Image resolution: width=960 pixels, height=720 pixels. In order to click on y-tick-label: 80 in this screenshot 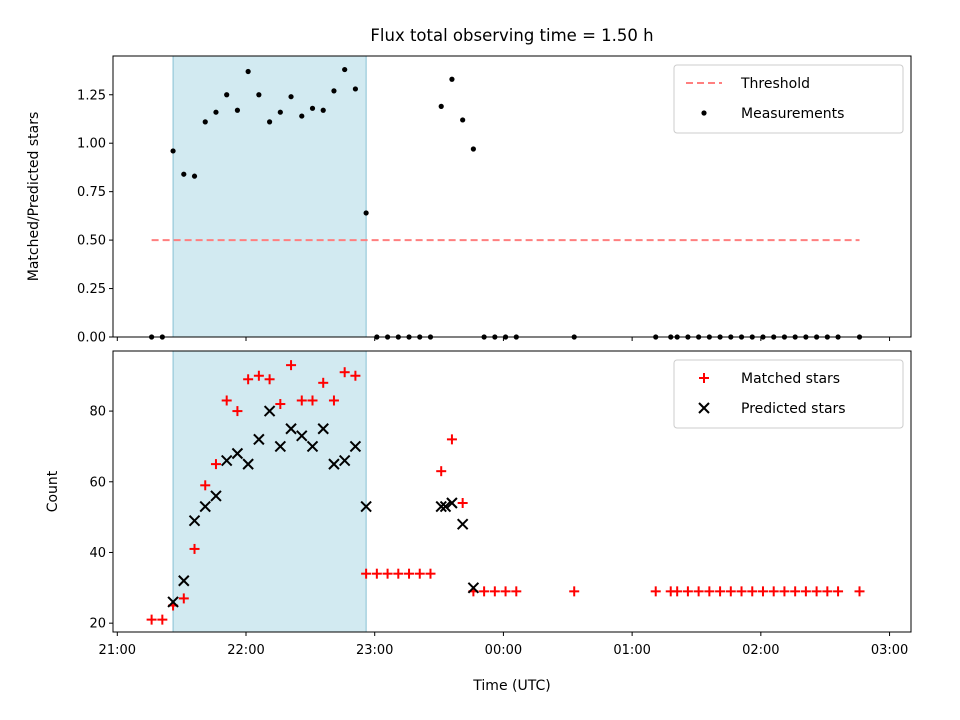, I will do `click(97, 412)`.